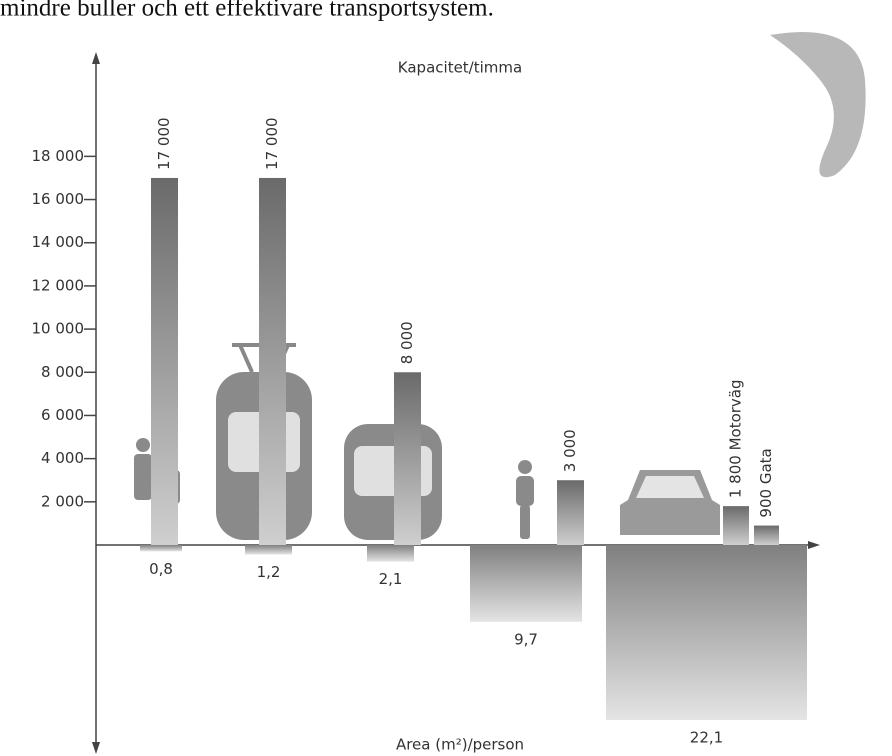 The height and width of the screenshot is (756, 892). What do you see at coordinates (62, 458) in the screenshot?
I see `y-tick-label: 4 000` at bounding box center [62, 458].